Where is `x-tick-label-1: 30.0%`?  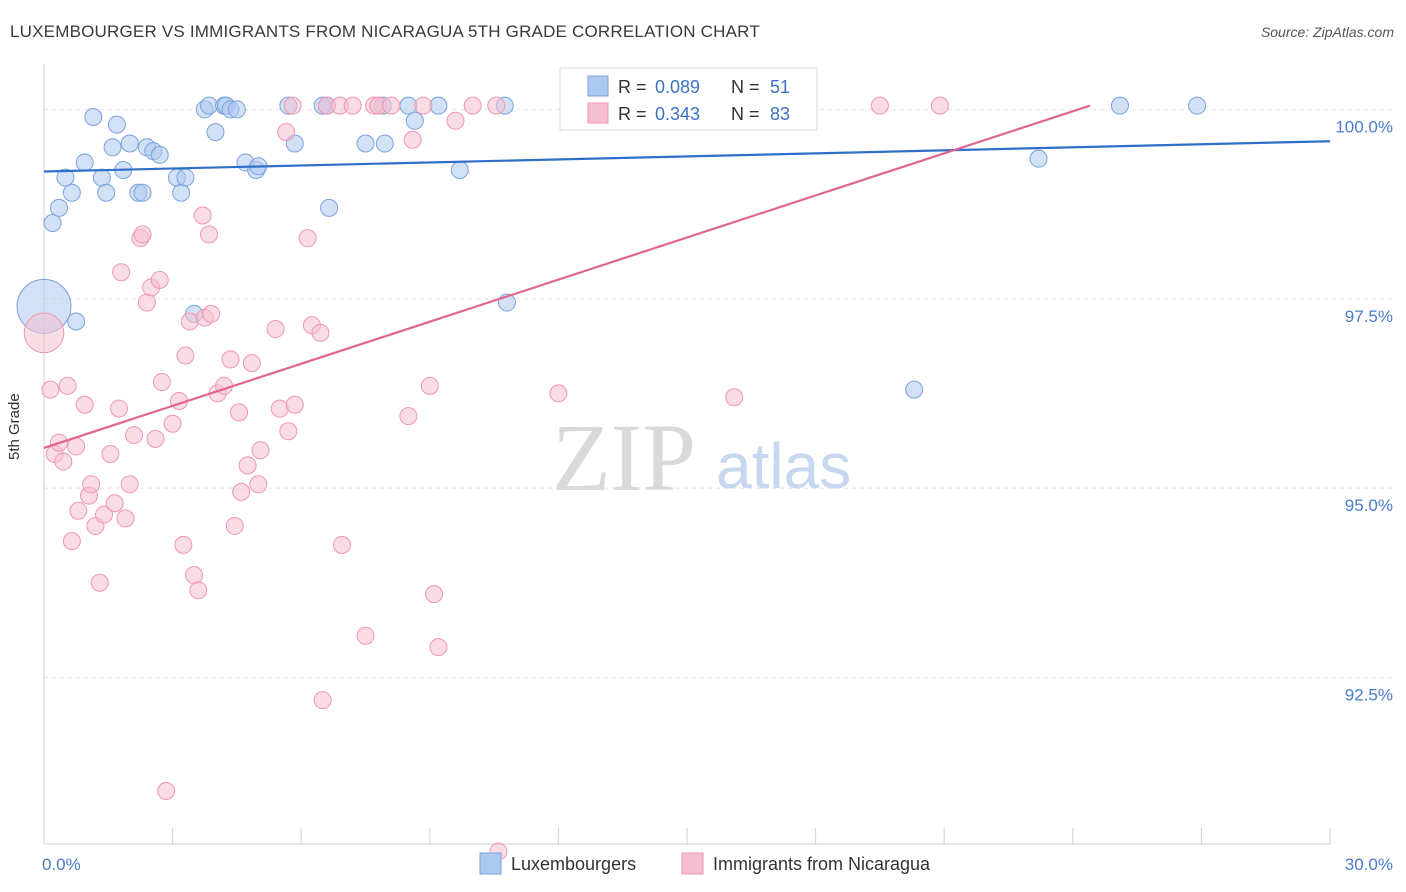
x-tick-label-1: 30.0% is located at coordinates (1369, 864).